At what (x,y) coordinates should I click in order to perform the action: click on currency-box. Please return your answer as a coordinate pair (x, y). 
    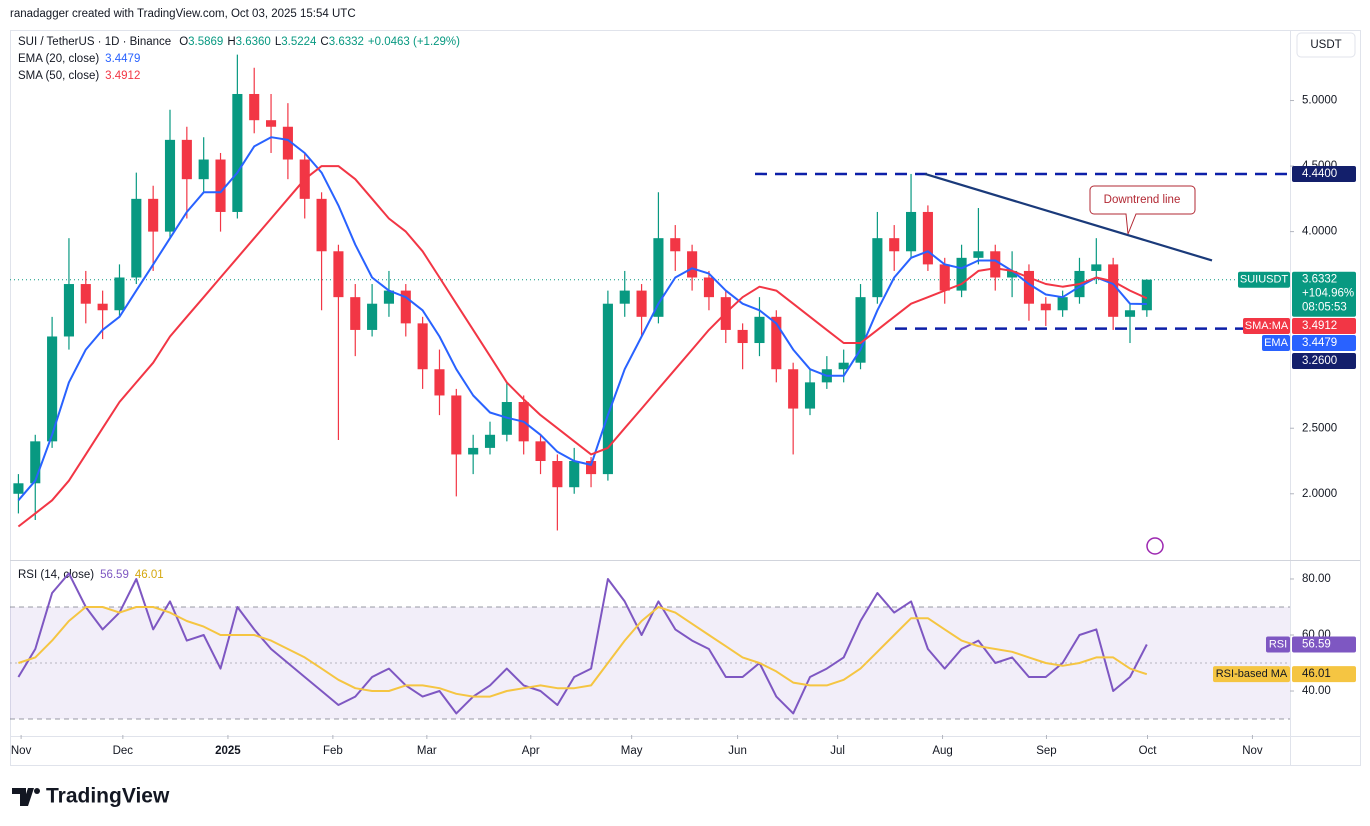
    Looking at the image, I should click on (1326, 45).